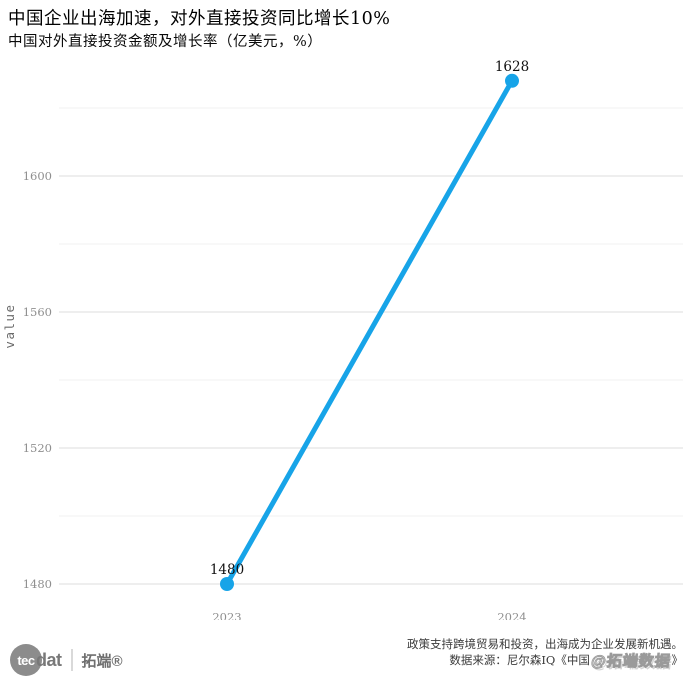  Describe the element at coordinates (165, 42) in the screenshot. I see `chart-subtitle: 中国对外直接投资金额及增长率（亿美元，%）` at that location.